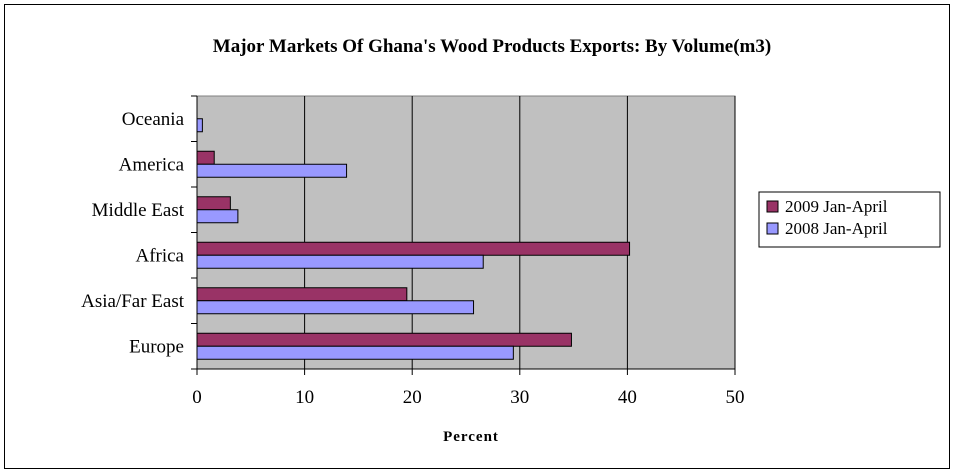 The width and height of the screenshot is (957, 476). I want to click on category-label: America, so click(152, 164).